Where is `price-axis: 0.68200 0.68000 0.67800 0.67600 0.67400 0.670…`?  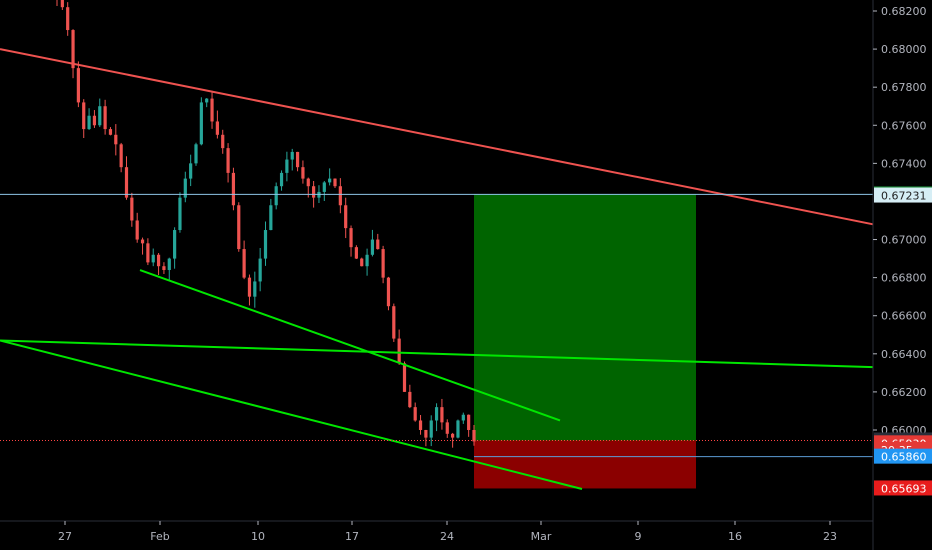
price-axis: 0.68200 0.68000 0.67800 0.67600 0.67400 0.670… is located at coordinates (900, 221).